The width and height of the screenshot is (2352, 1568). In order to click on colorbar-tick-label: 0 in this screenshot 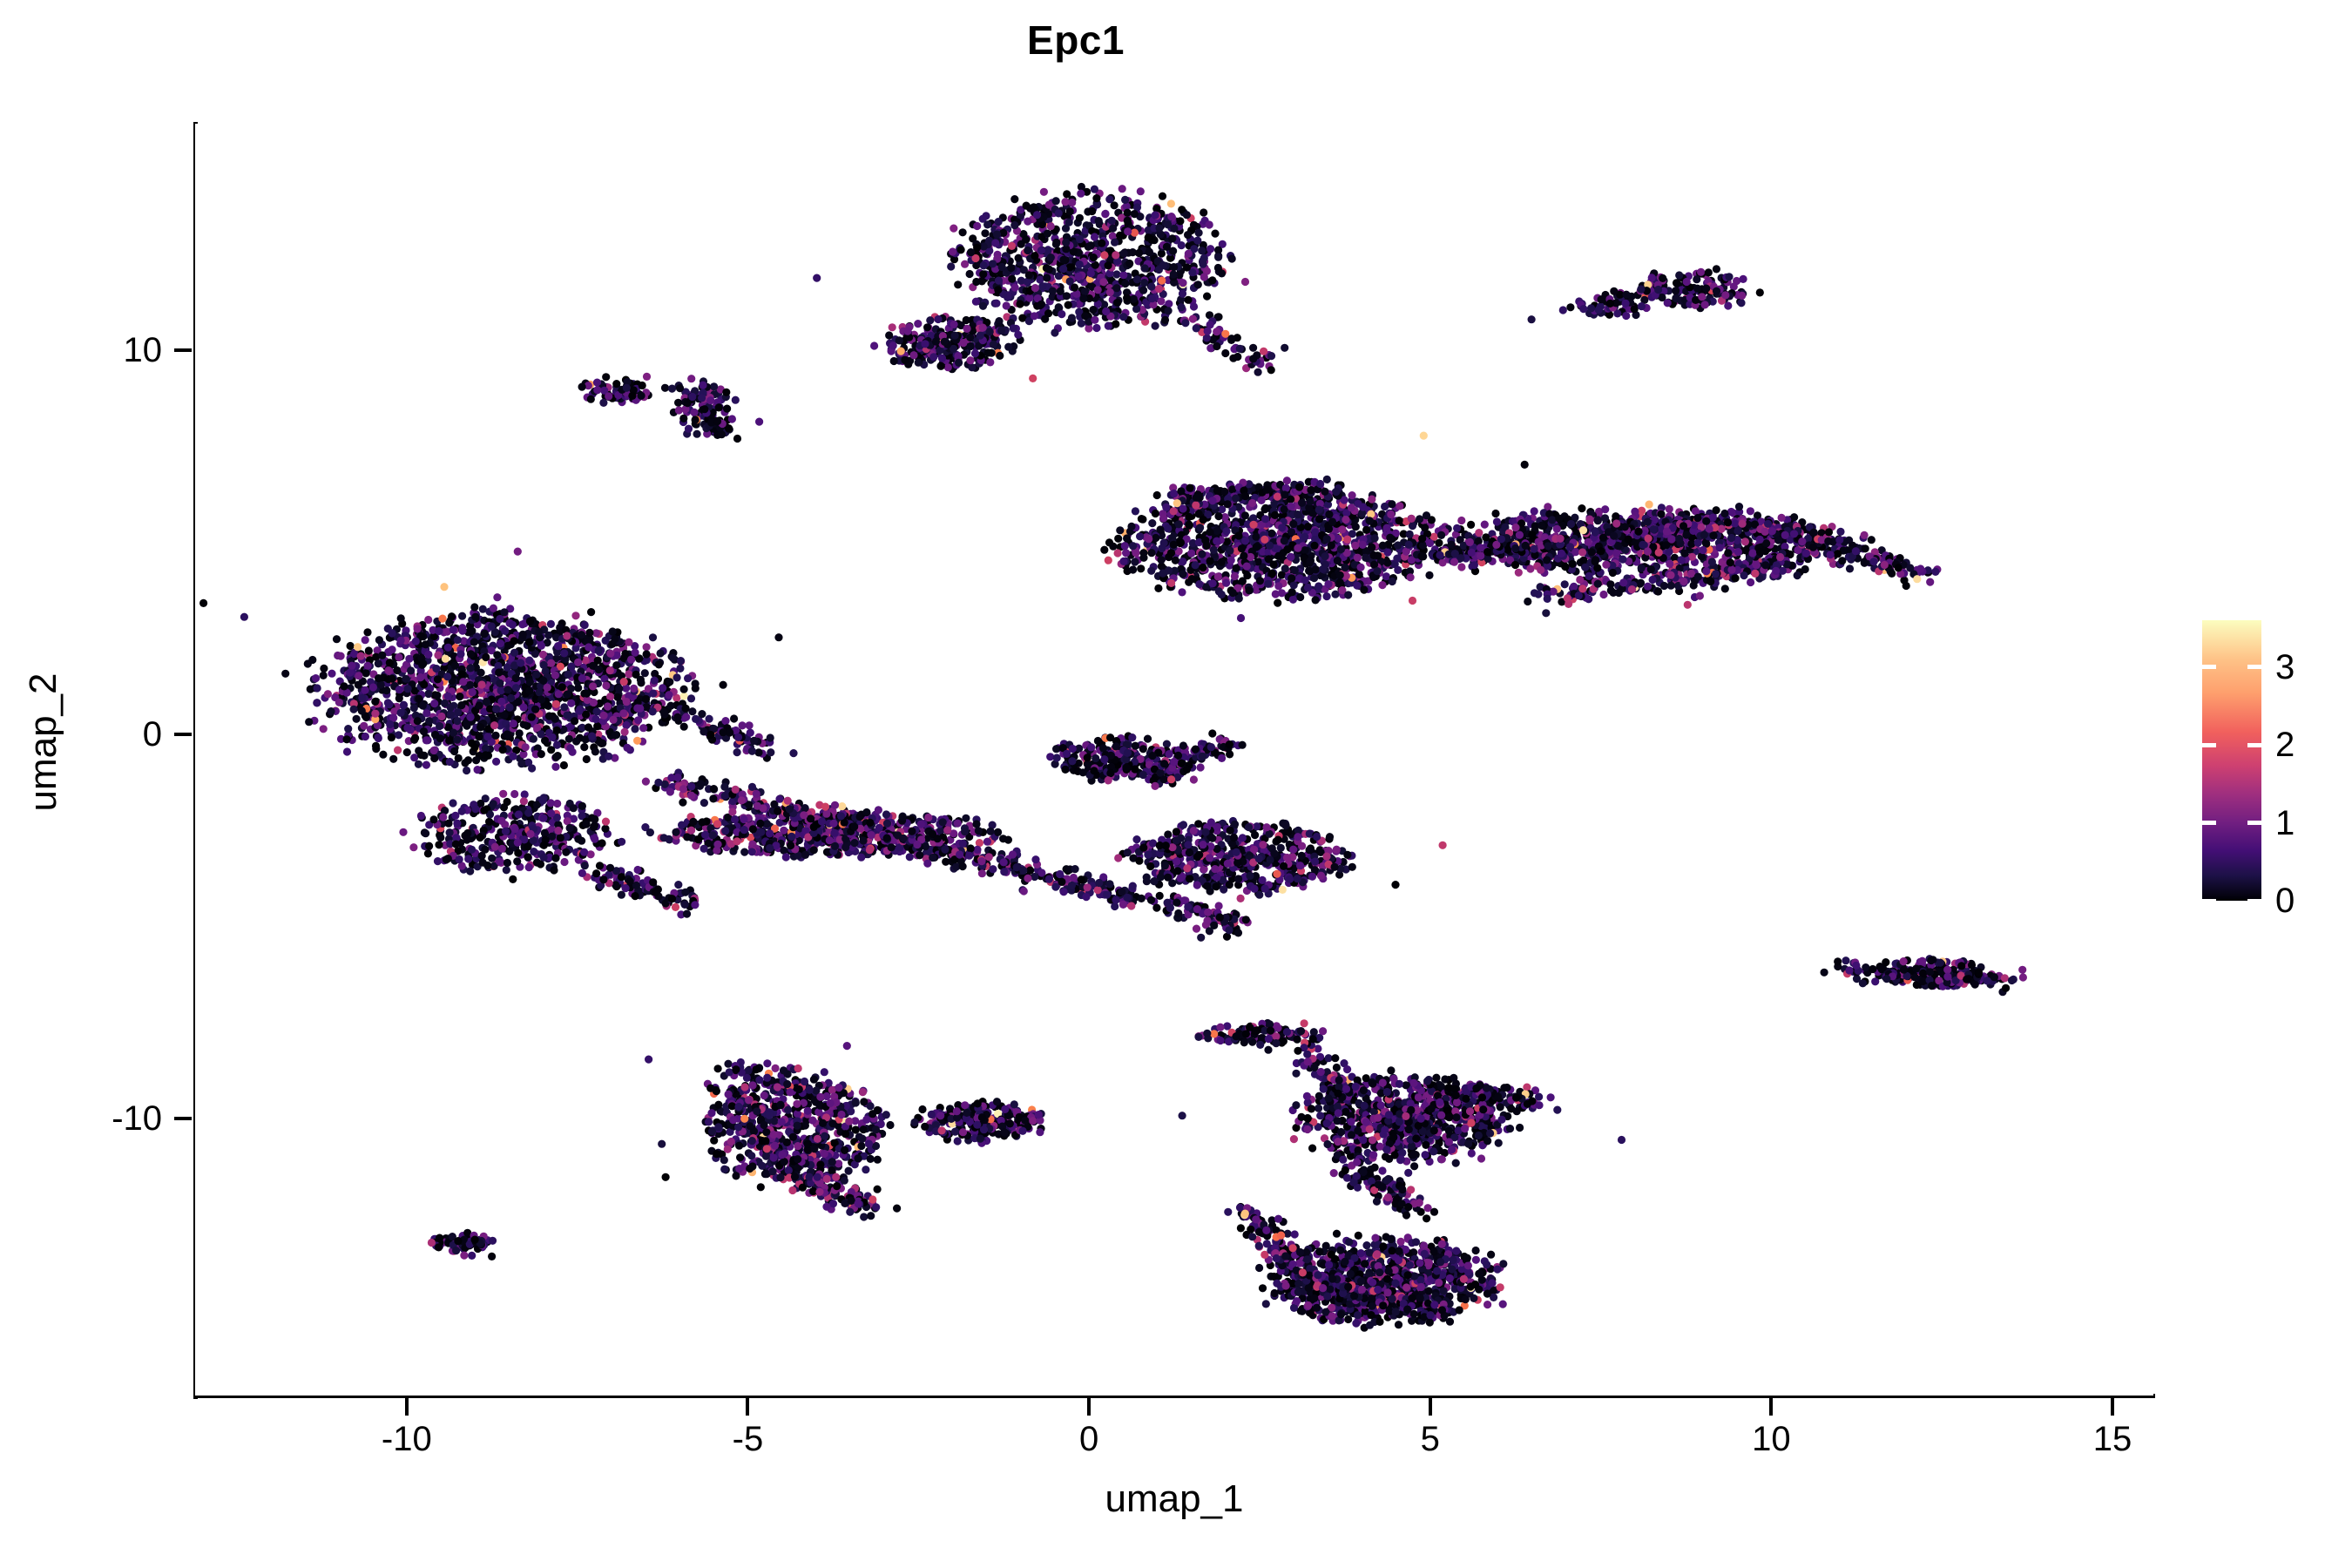, I will do `click(2285, 901)`.